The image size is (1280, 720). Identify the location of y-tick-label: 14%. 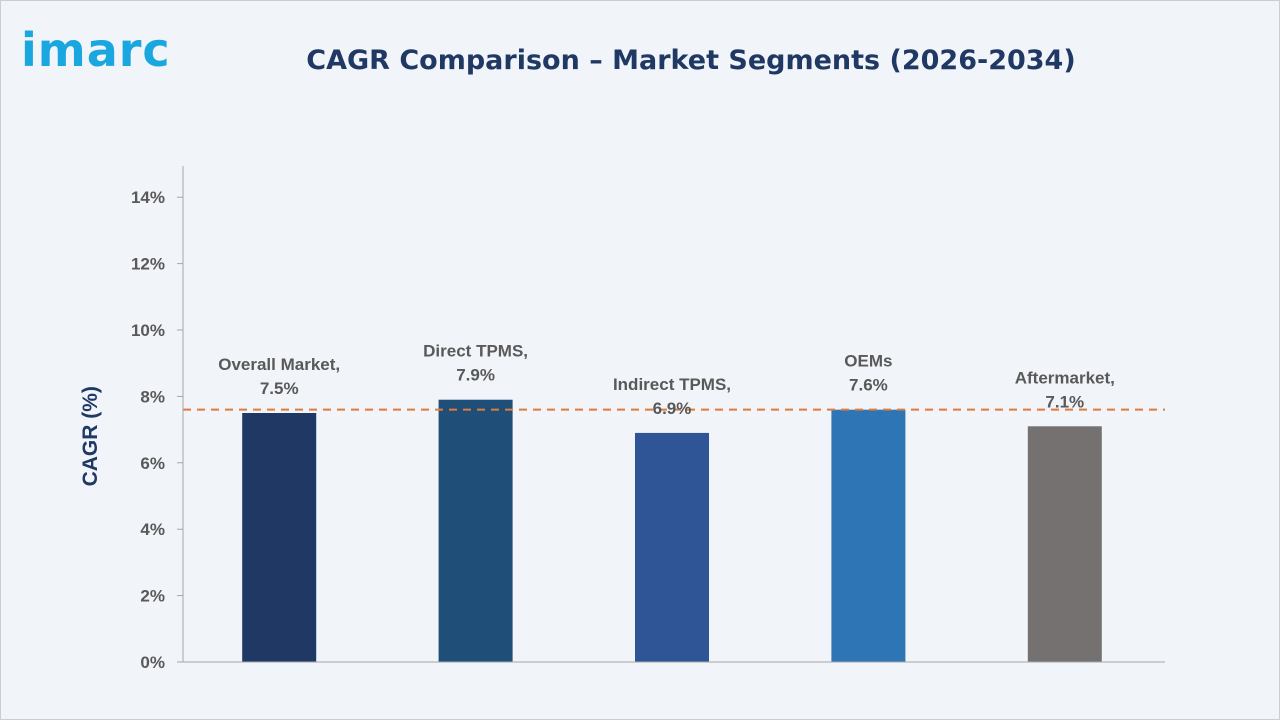
(148, 197).